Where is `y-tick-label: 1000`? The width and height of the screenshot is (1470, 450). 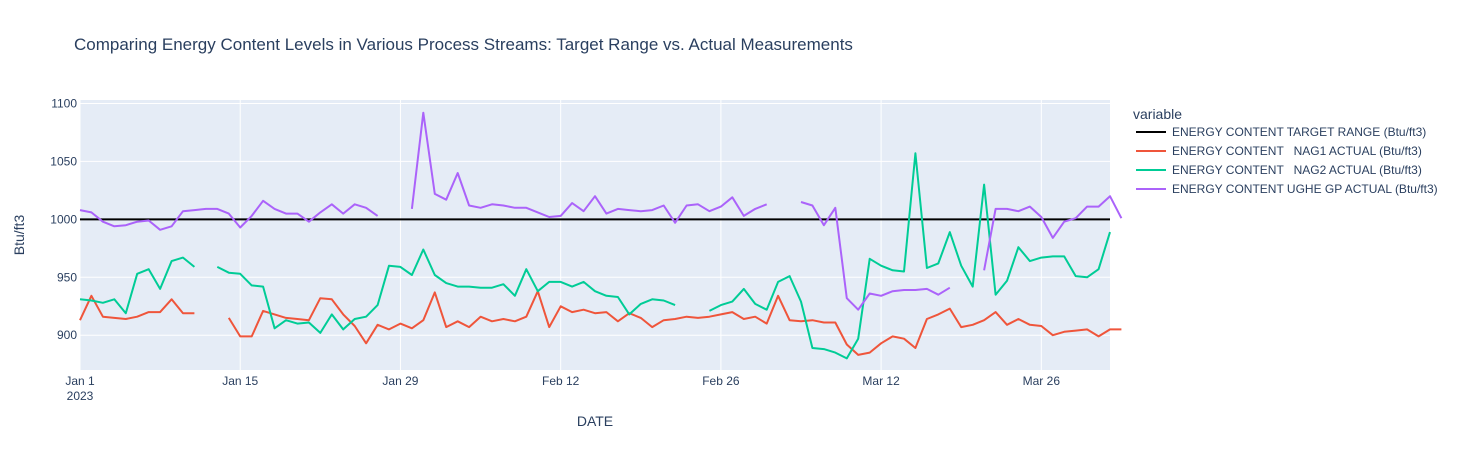
y-tick-label: 1000 is located at coordinates (63, 219).